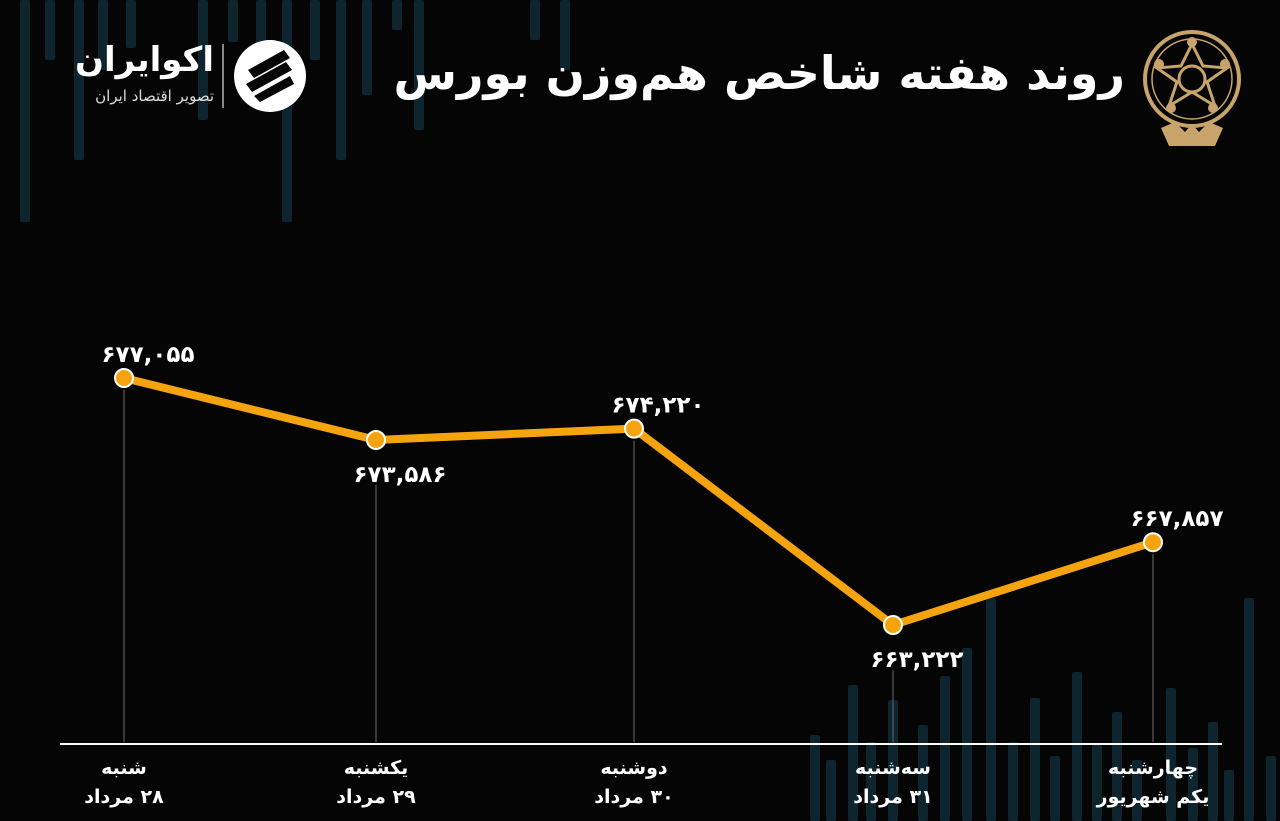 This screenshot has height=821, width=1280. Describe the element at coordinates (144, 60) in the screenshot. I see `brand-name: اکوایران` at that location.